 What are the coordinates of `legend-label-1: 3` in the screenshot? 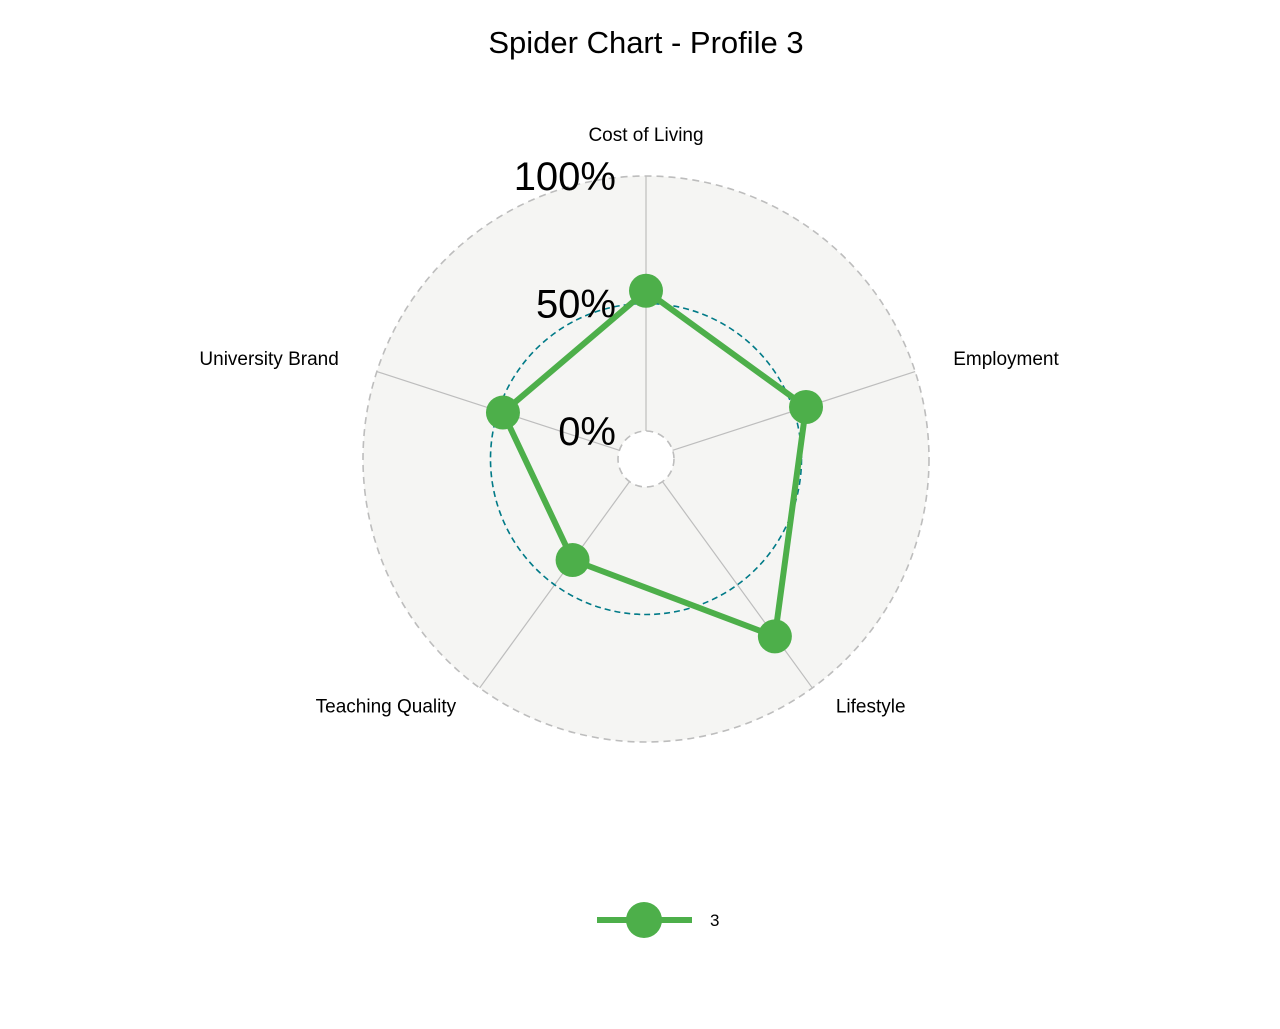 It's located at (714, 920).